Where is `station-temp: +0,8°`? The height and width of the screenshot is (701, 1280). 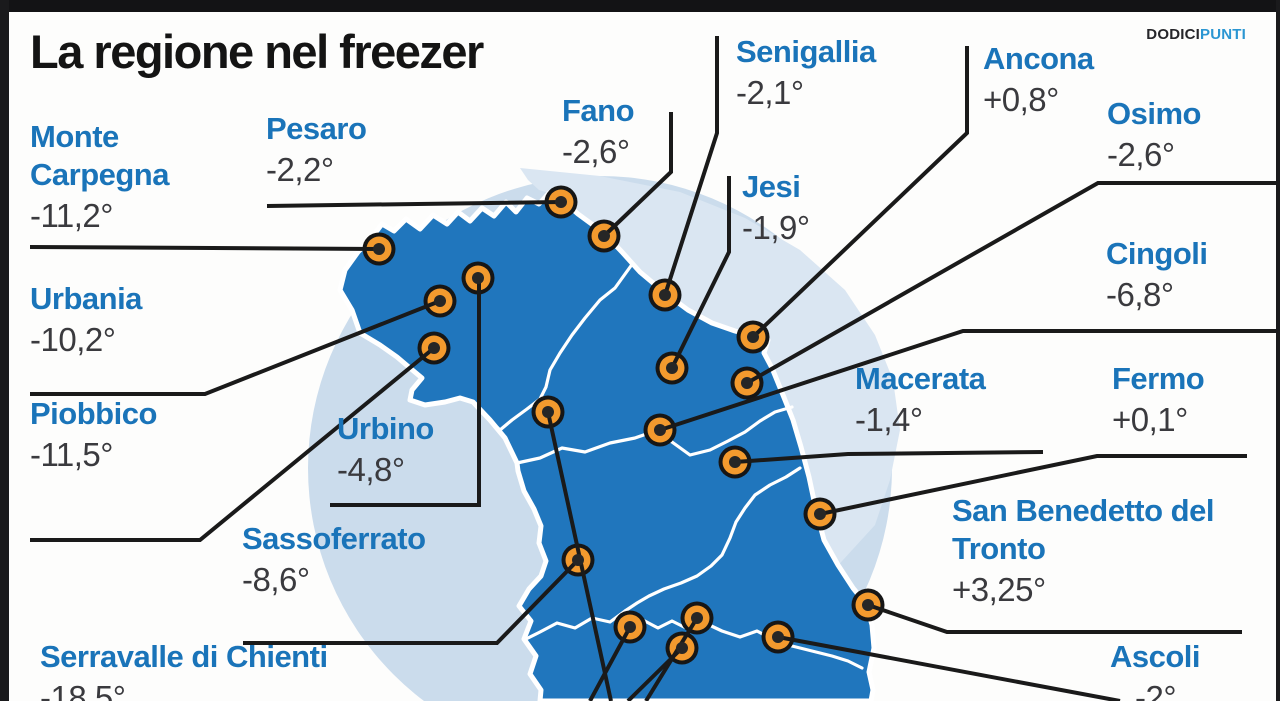
station-temp: +0,8° is located at coordinates (1021, 99).